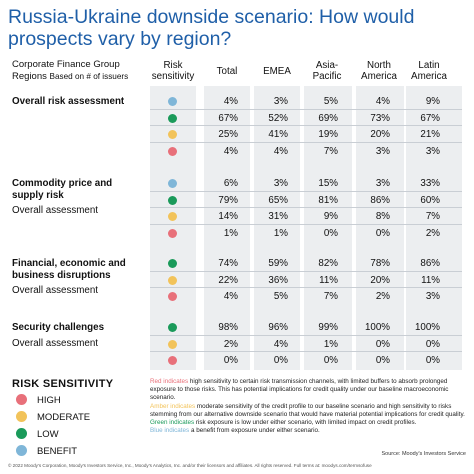 The height and width of the screenshot is (474, 474). Describe the element at coordinates (429, 65) in the screenshot. I see `column-header-line1: Latin` at that location.